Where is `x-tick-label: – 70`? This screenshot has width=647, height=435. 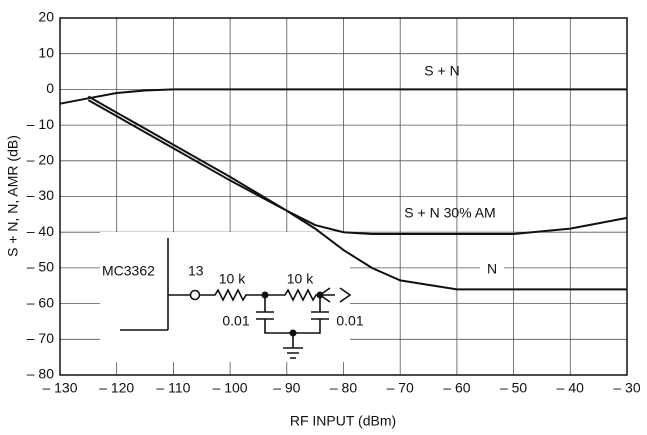 x-tick-label: – 70 is located at coordinates (400, 388).